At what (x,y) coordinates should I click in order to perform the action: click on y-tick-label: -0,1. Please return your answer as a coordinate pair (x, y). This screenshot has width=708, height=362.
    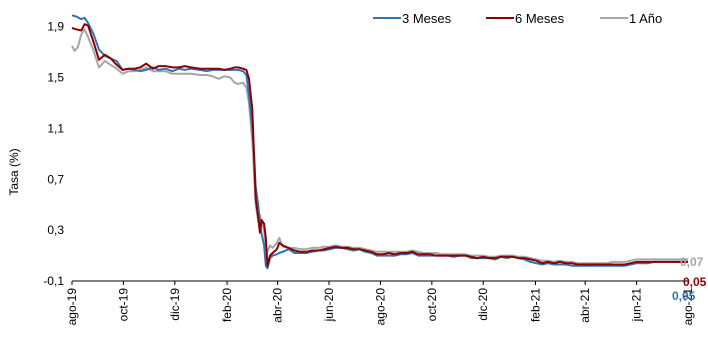
    Looking at the image, I should click on (53, 281).